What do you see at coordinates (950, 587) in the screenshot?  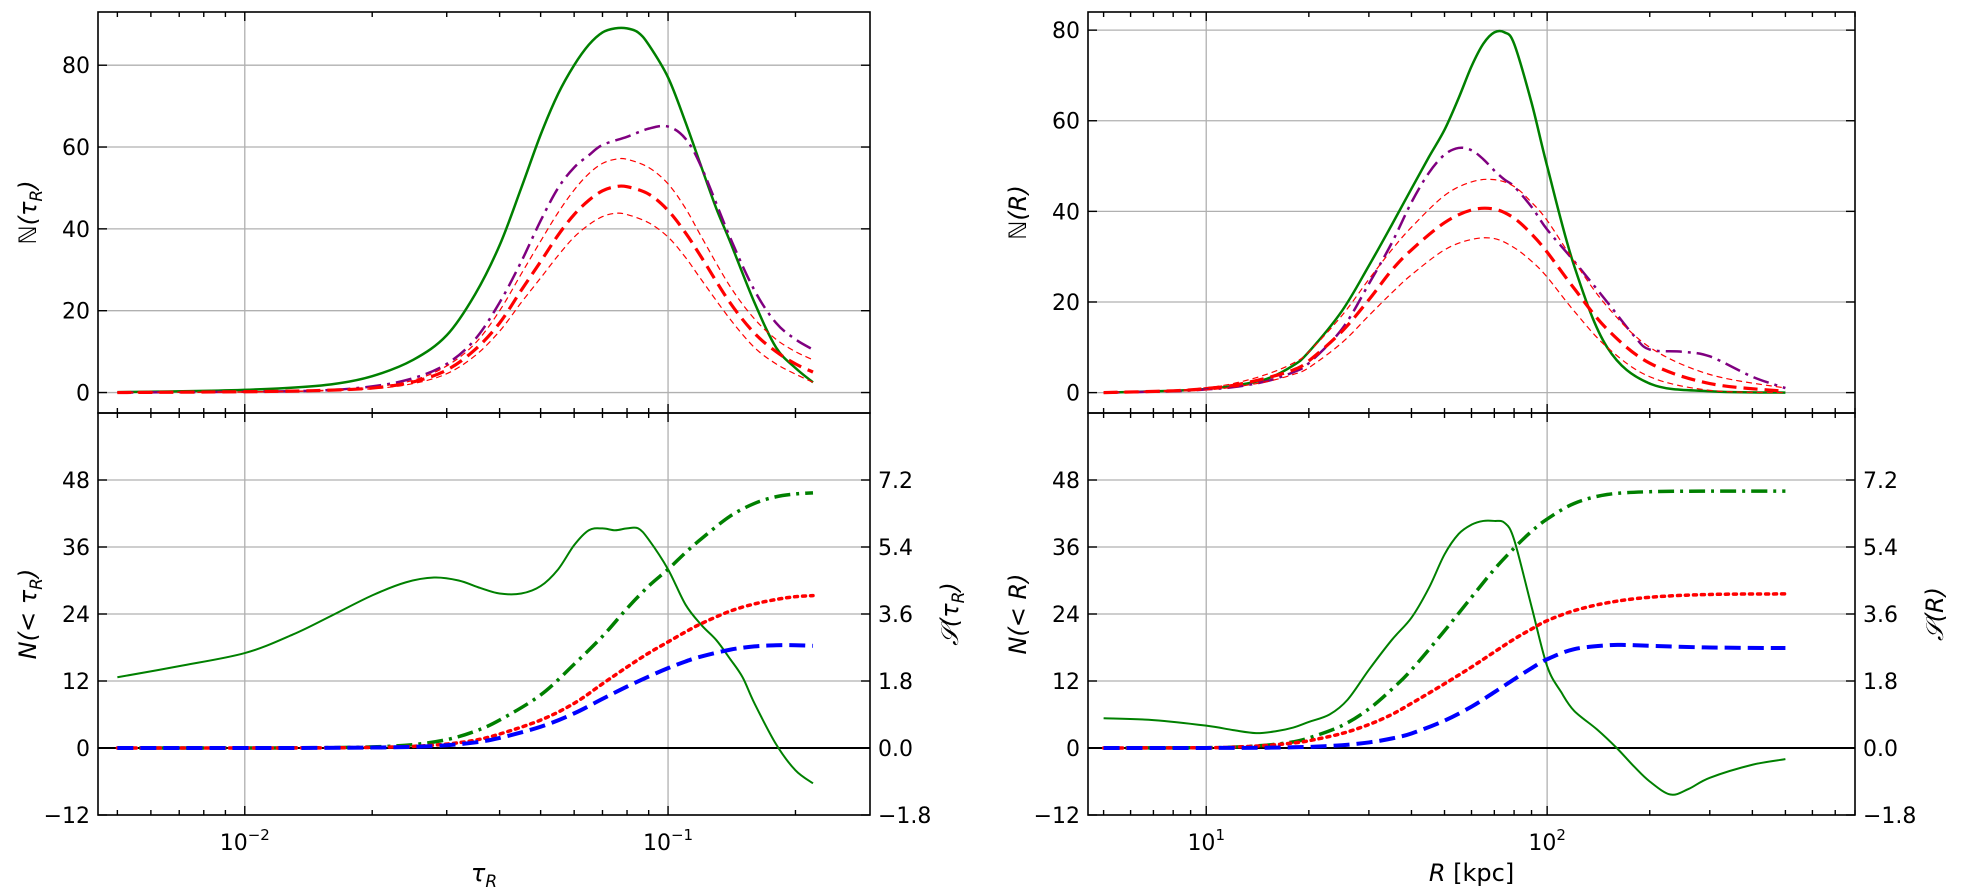 I see `y2-axis-label-tail: )` at bounding box center [950, 587].